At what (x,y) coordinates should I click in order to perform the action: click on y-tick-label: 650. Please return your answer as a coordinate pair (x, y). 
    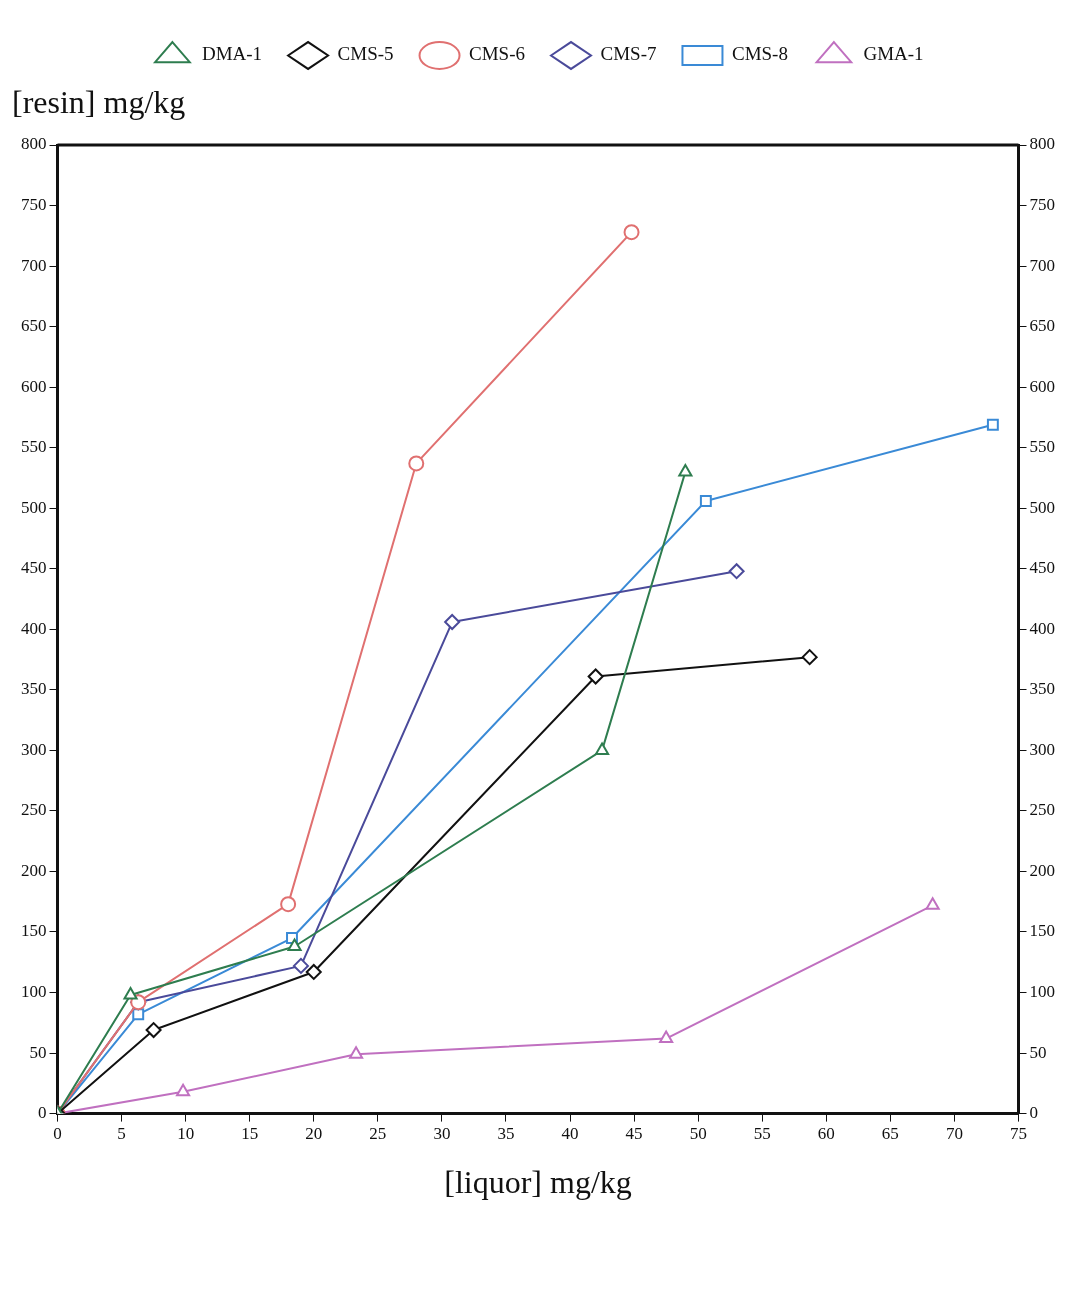
    Looking at the image, I should click on (34, 326).